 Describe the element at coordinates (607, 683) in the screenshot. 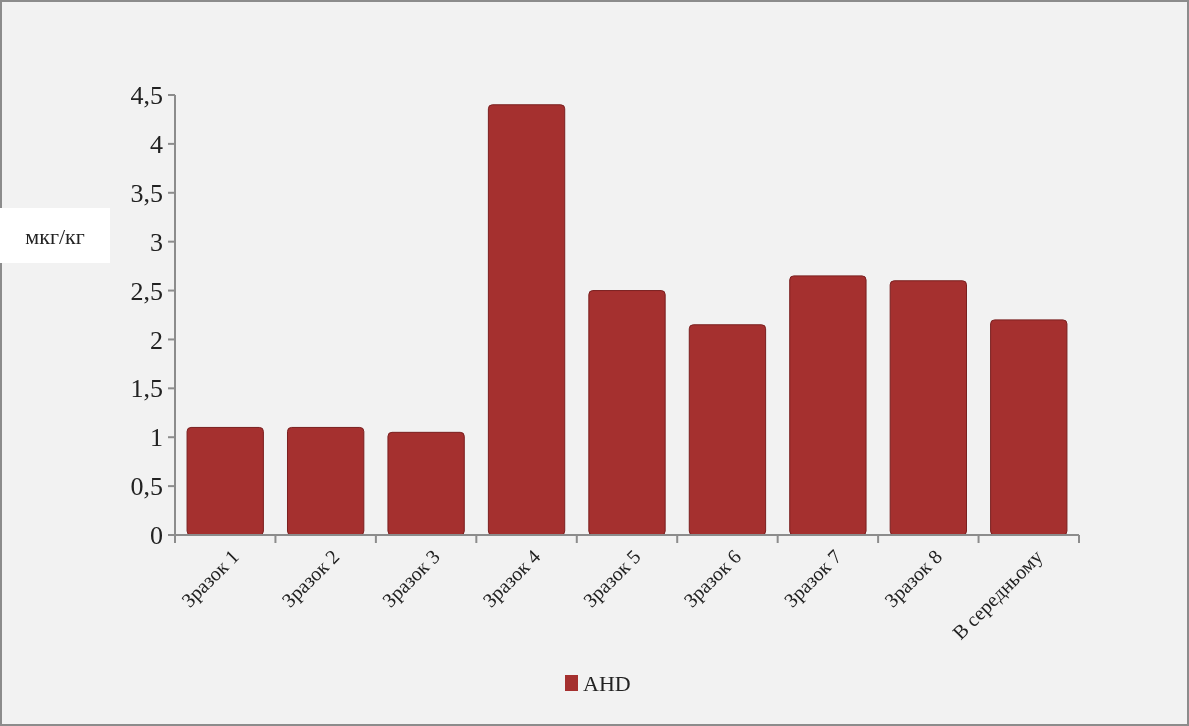

I see `legend-label: AHD` at that location.